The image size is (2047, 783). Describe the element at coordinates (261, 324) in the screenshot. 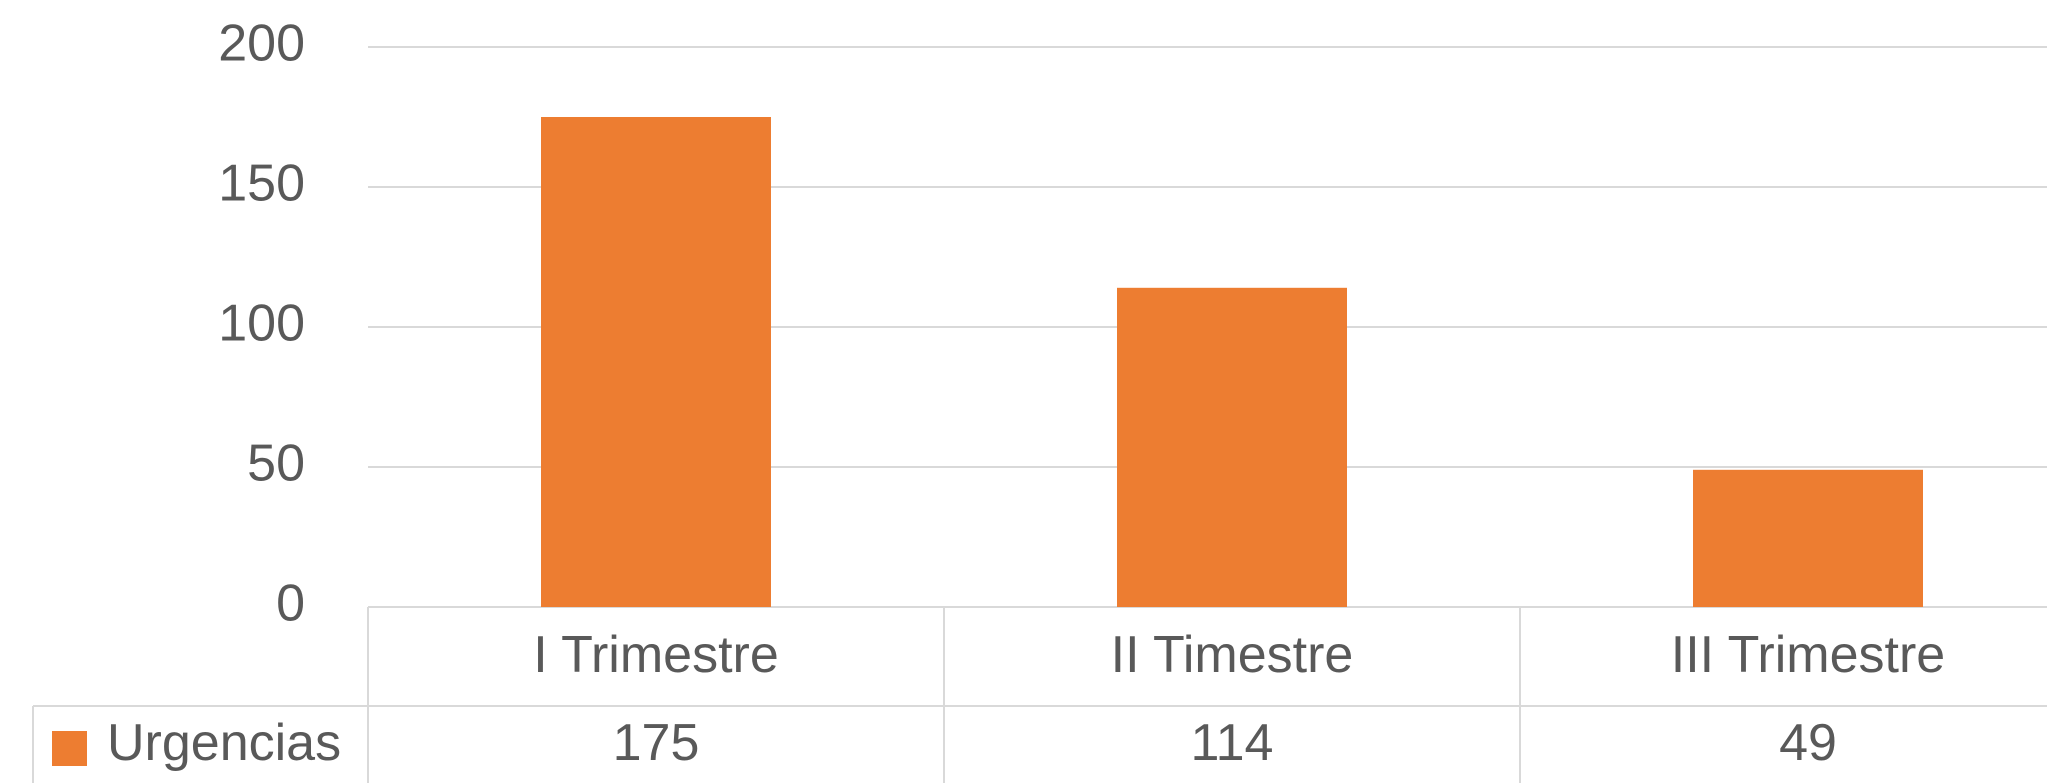

I see `y-tick-label: 100` at that location.